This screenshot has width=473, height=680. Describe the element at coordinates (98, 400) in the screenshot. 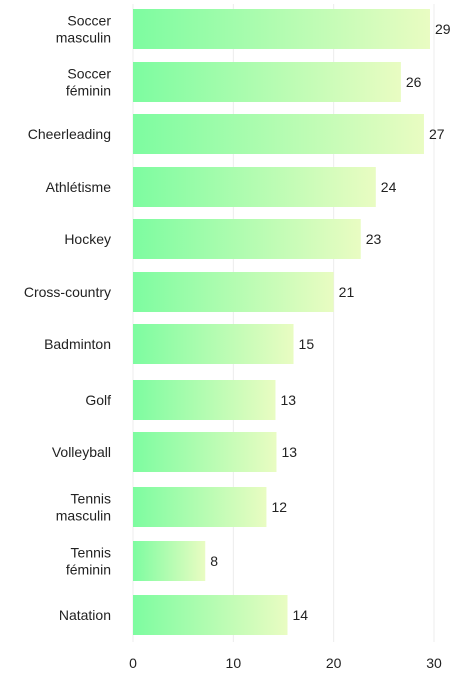

I see `category-label: Golf` at that location.